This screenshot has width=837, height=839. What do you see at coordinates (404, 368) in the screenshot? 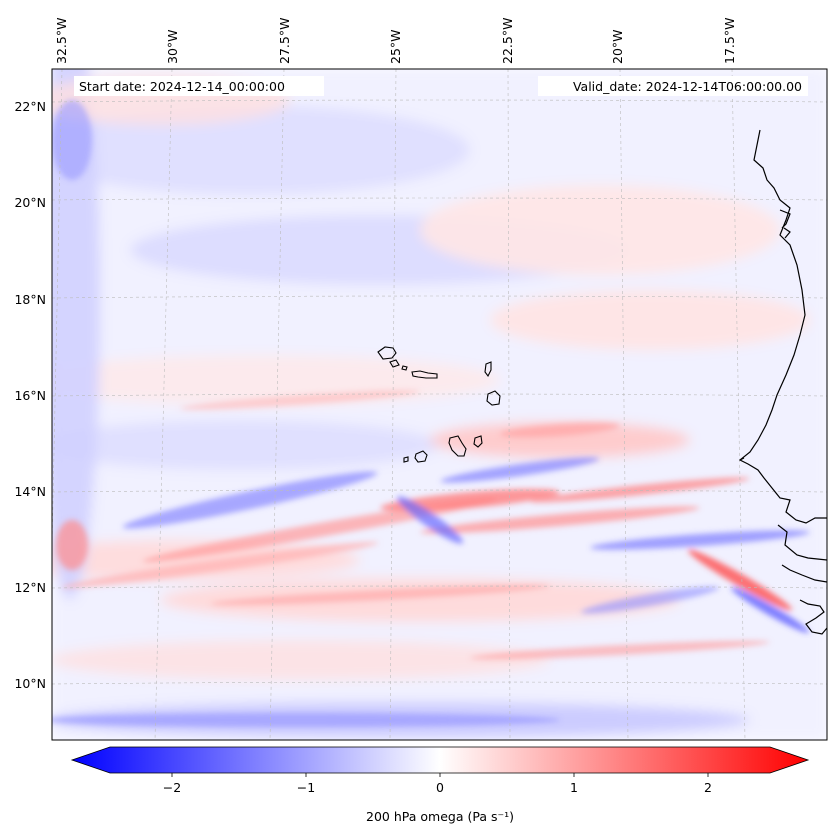
I see `island-santa-luzia` at bounding box center [404, 368].